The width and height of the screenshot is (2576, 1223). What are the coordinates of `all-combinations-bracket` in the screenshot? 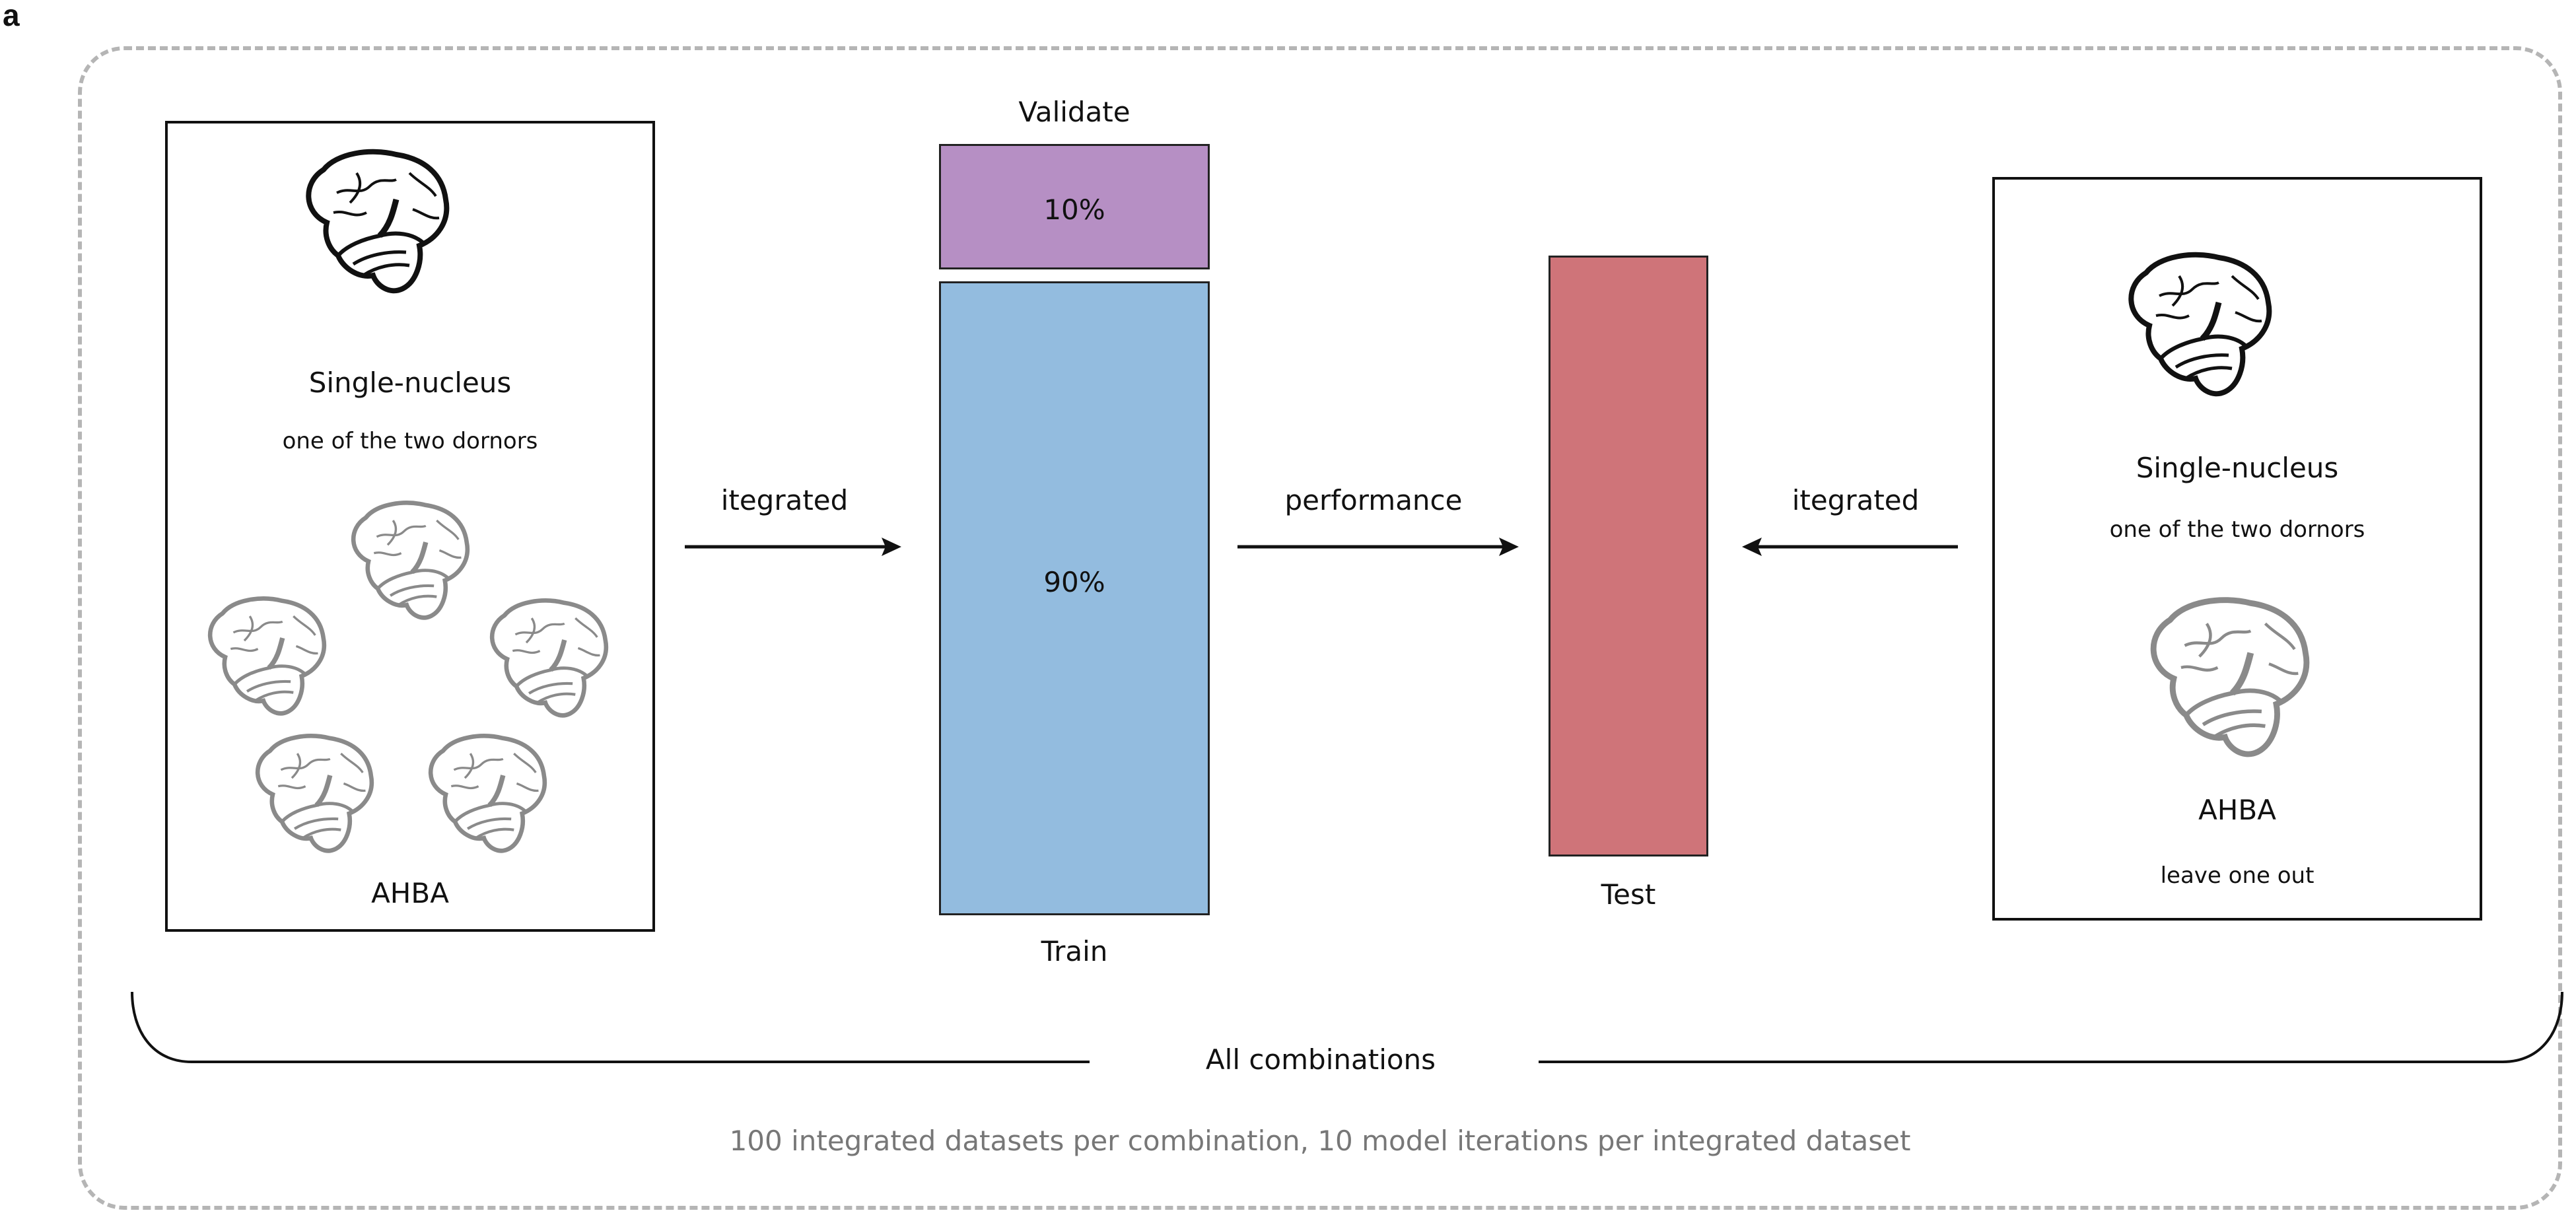 It's located at (1347, 1027).